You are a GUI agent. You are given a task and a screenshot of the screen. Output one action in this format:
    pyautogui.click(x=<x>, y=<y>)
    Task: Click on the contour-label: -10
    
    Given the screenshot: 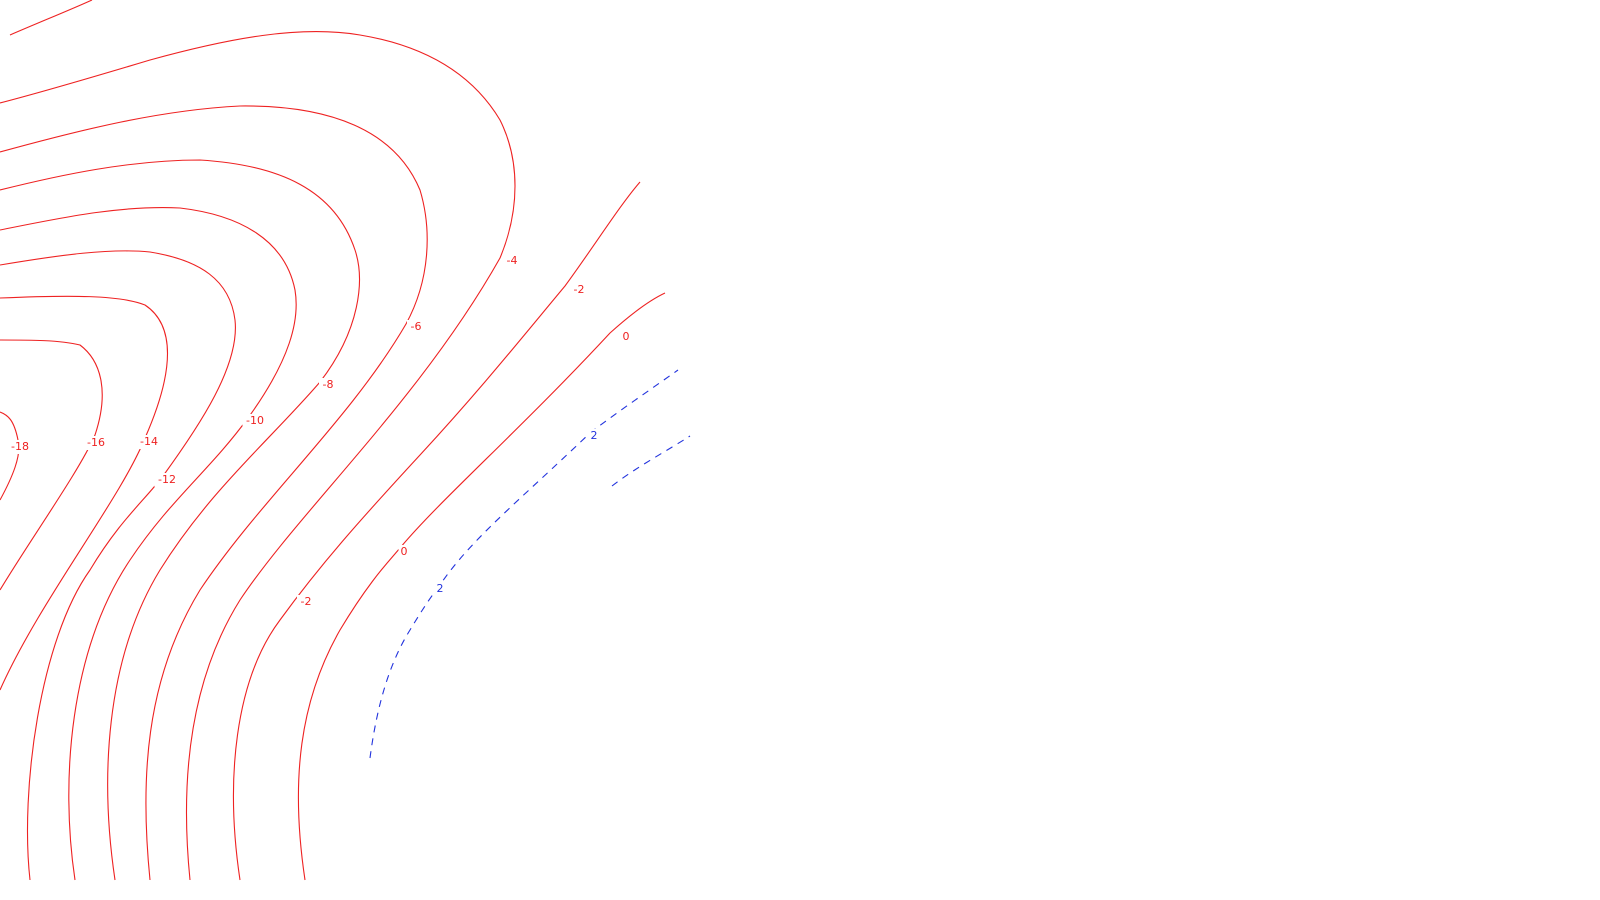 What is the action you would take?
    pyautogui.click(x=255, y=420)
    